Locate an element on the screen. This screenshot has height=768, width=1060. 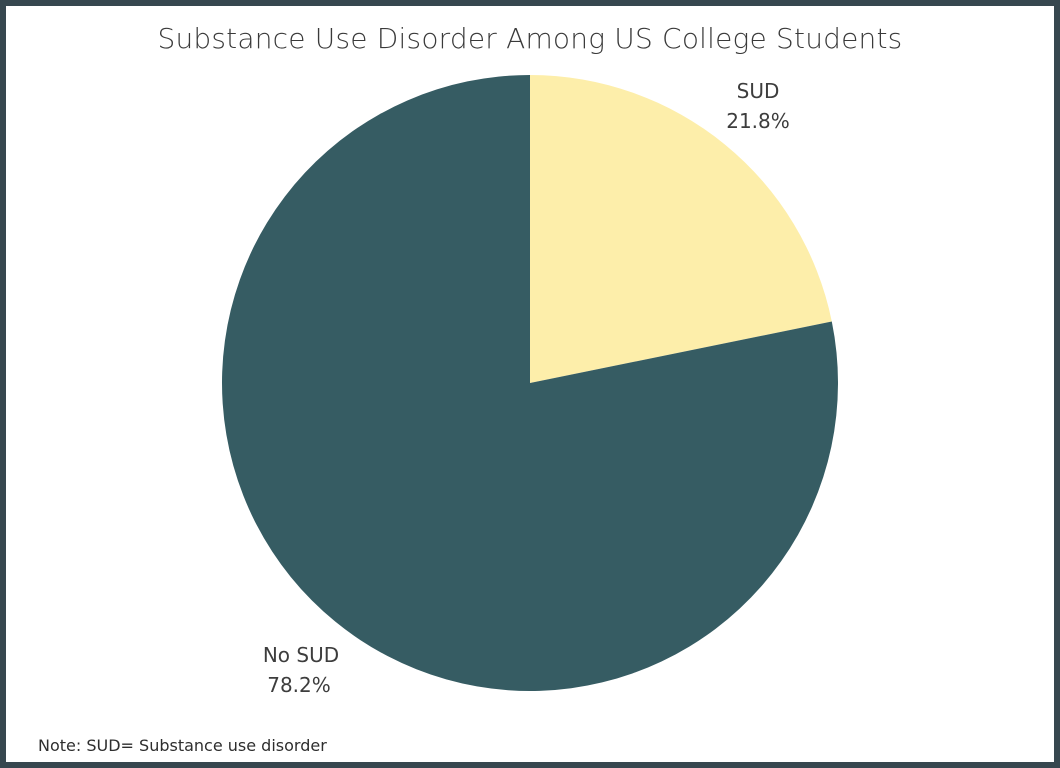
slice-label-sud-name: SUD is located at coordinates (758, 91).